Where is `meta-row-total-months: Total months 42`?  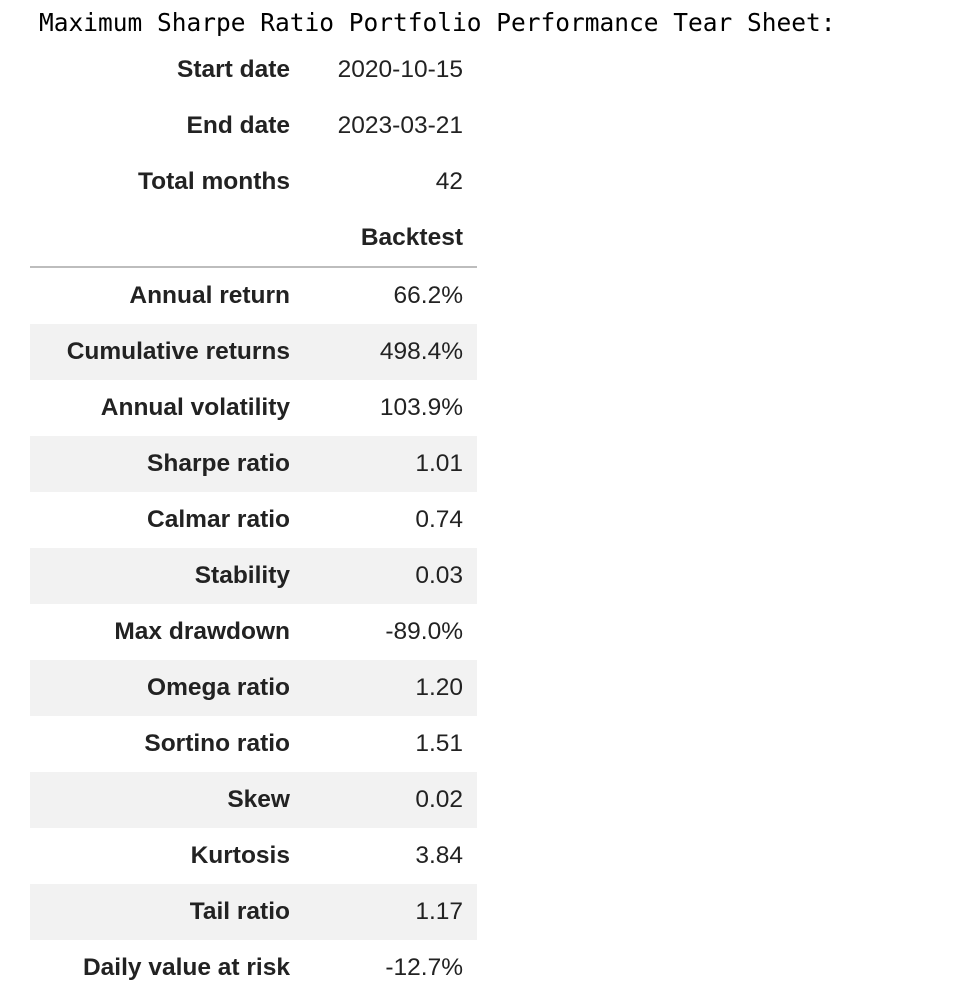 meta-row-total-months: Total months 42 is located at coordinates (253, 182).